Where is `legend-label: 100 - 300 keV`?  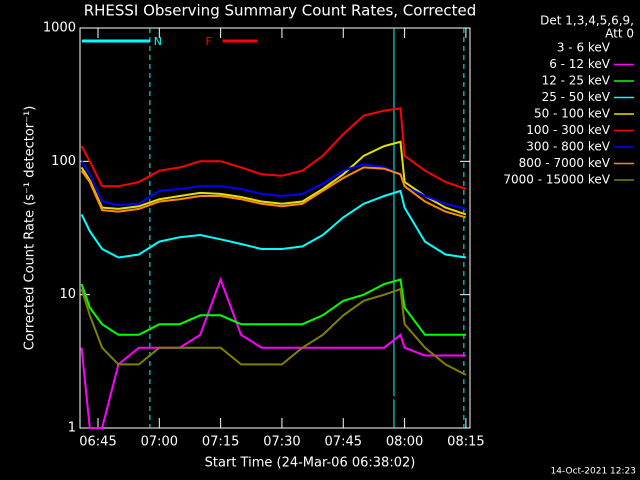 legend-label: 100 - 300 keV is located at coordinates (568, 130).